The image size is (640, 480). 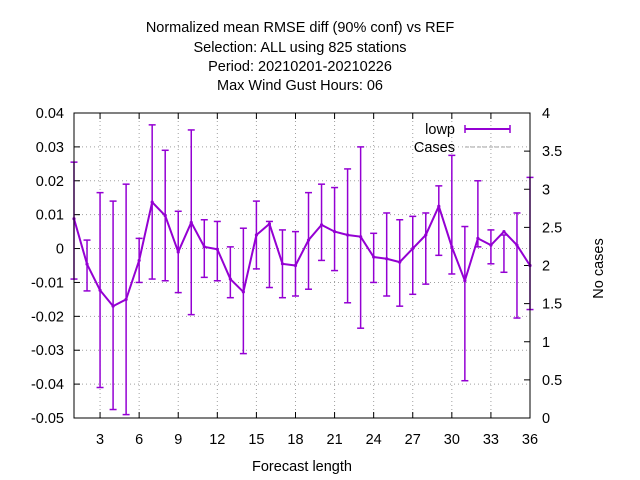 I want to click on x-tick-label: 15, so click(x=256, y=440).